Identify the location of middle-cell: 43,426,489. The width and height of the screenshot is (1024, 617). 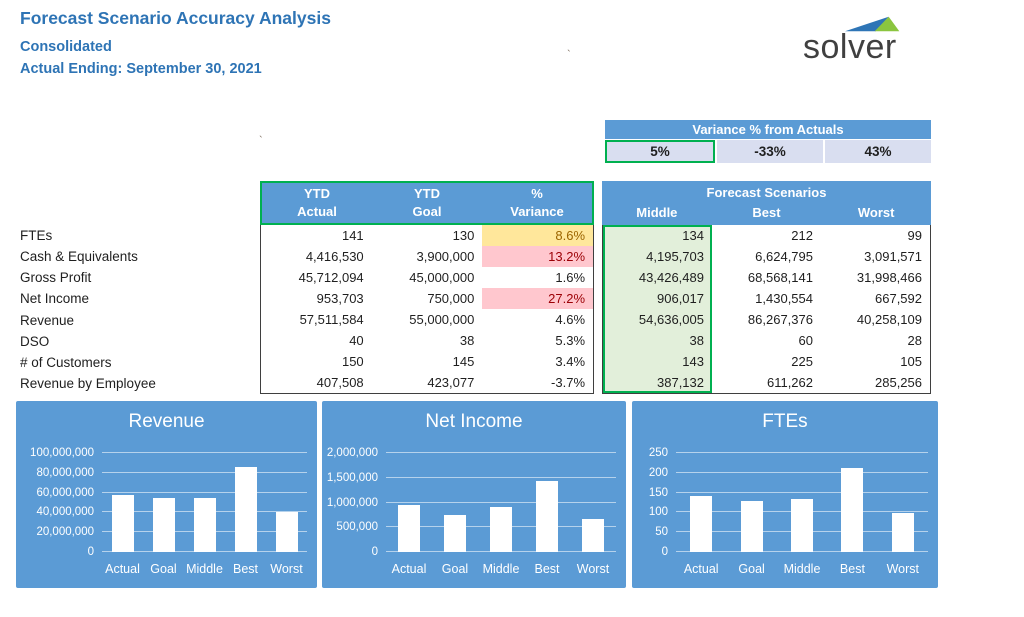
(657, 277).